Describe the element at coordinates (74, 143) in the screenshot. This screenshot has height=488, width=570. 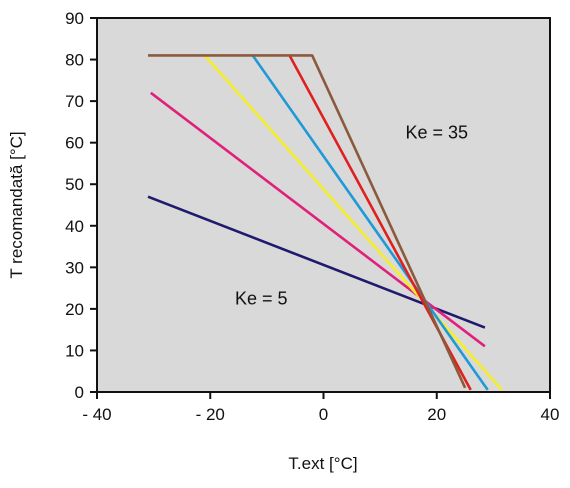
I see `y-tick-label: 60` at that location.